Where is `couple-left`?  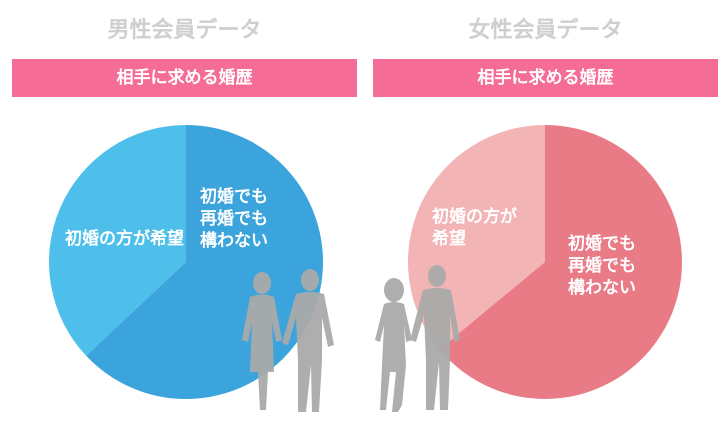 couple-left is located at coordinates (288, 340).